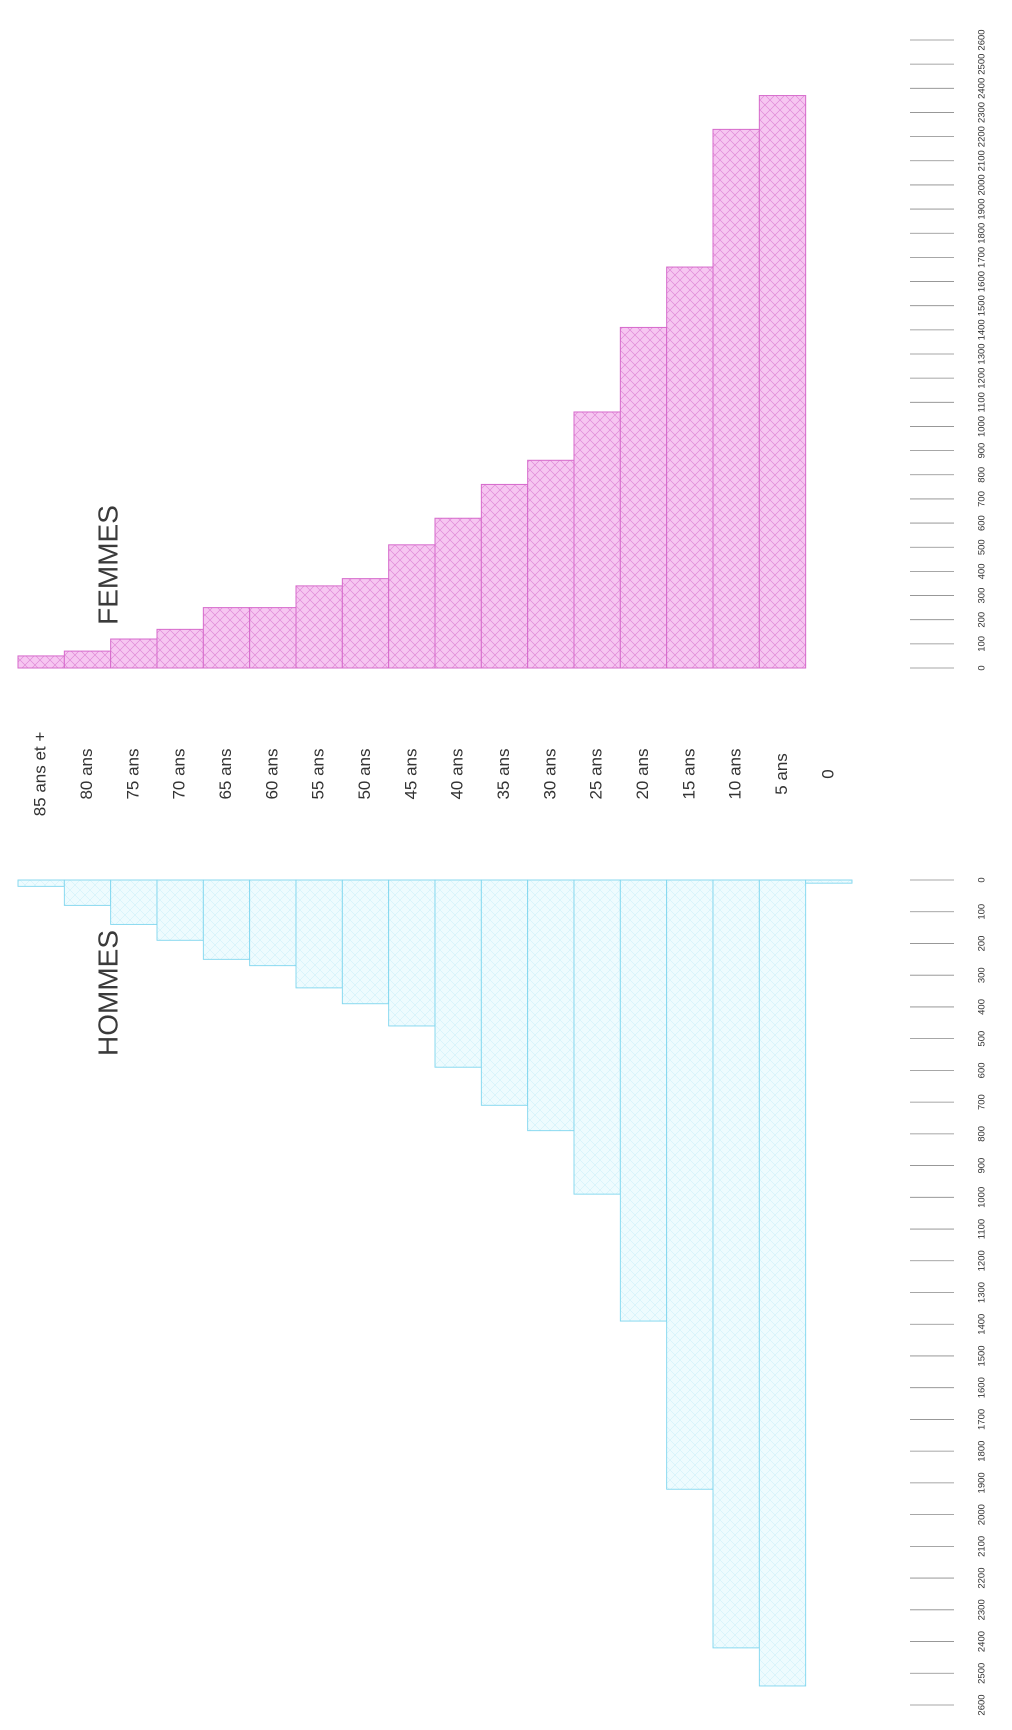 The width and height of the screenshot is (1012, 1730). Describe the element at coordinates (458, 593) in the screenshot. I see `bar-femmes-40-ans` at that location.